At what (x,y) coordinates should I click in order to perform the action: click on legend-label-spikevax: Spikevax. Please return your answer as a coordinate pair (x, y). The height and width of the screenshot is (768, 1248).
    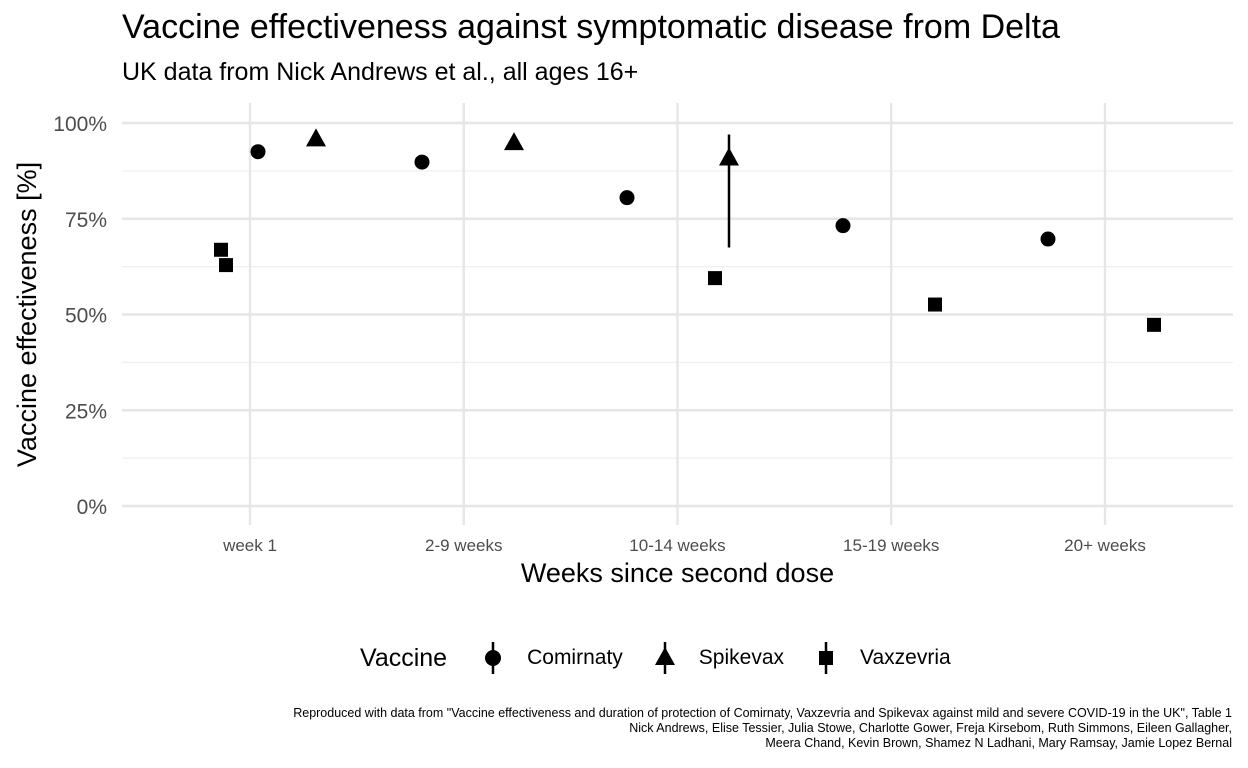
    Looking at the image, I should click on (741, 657).